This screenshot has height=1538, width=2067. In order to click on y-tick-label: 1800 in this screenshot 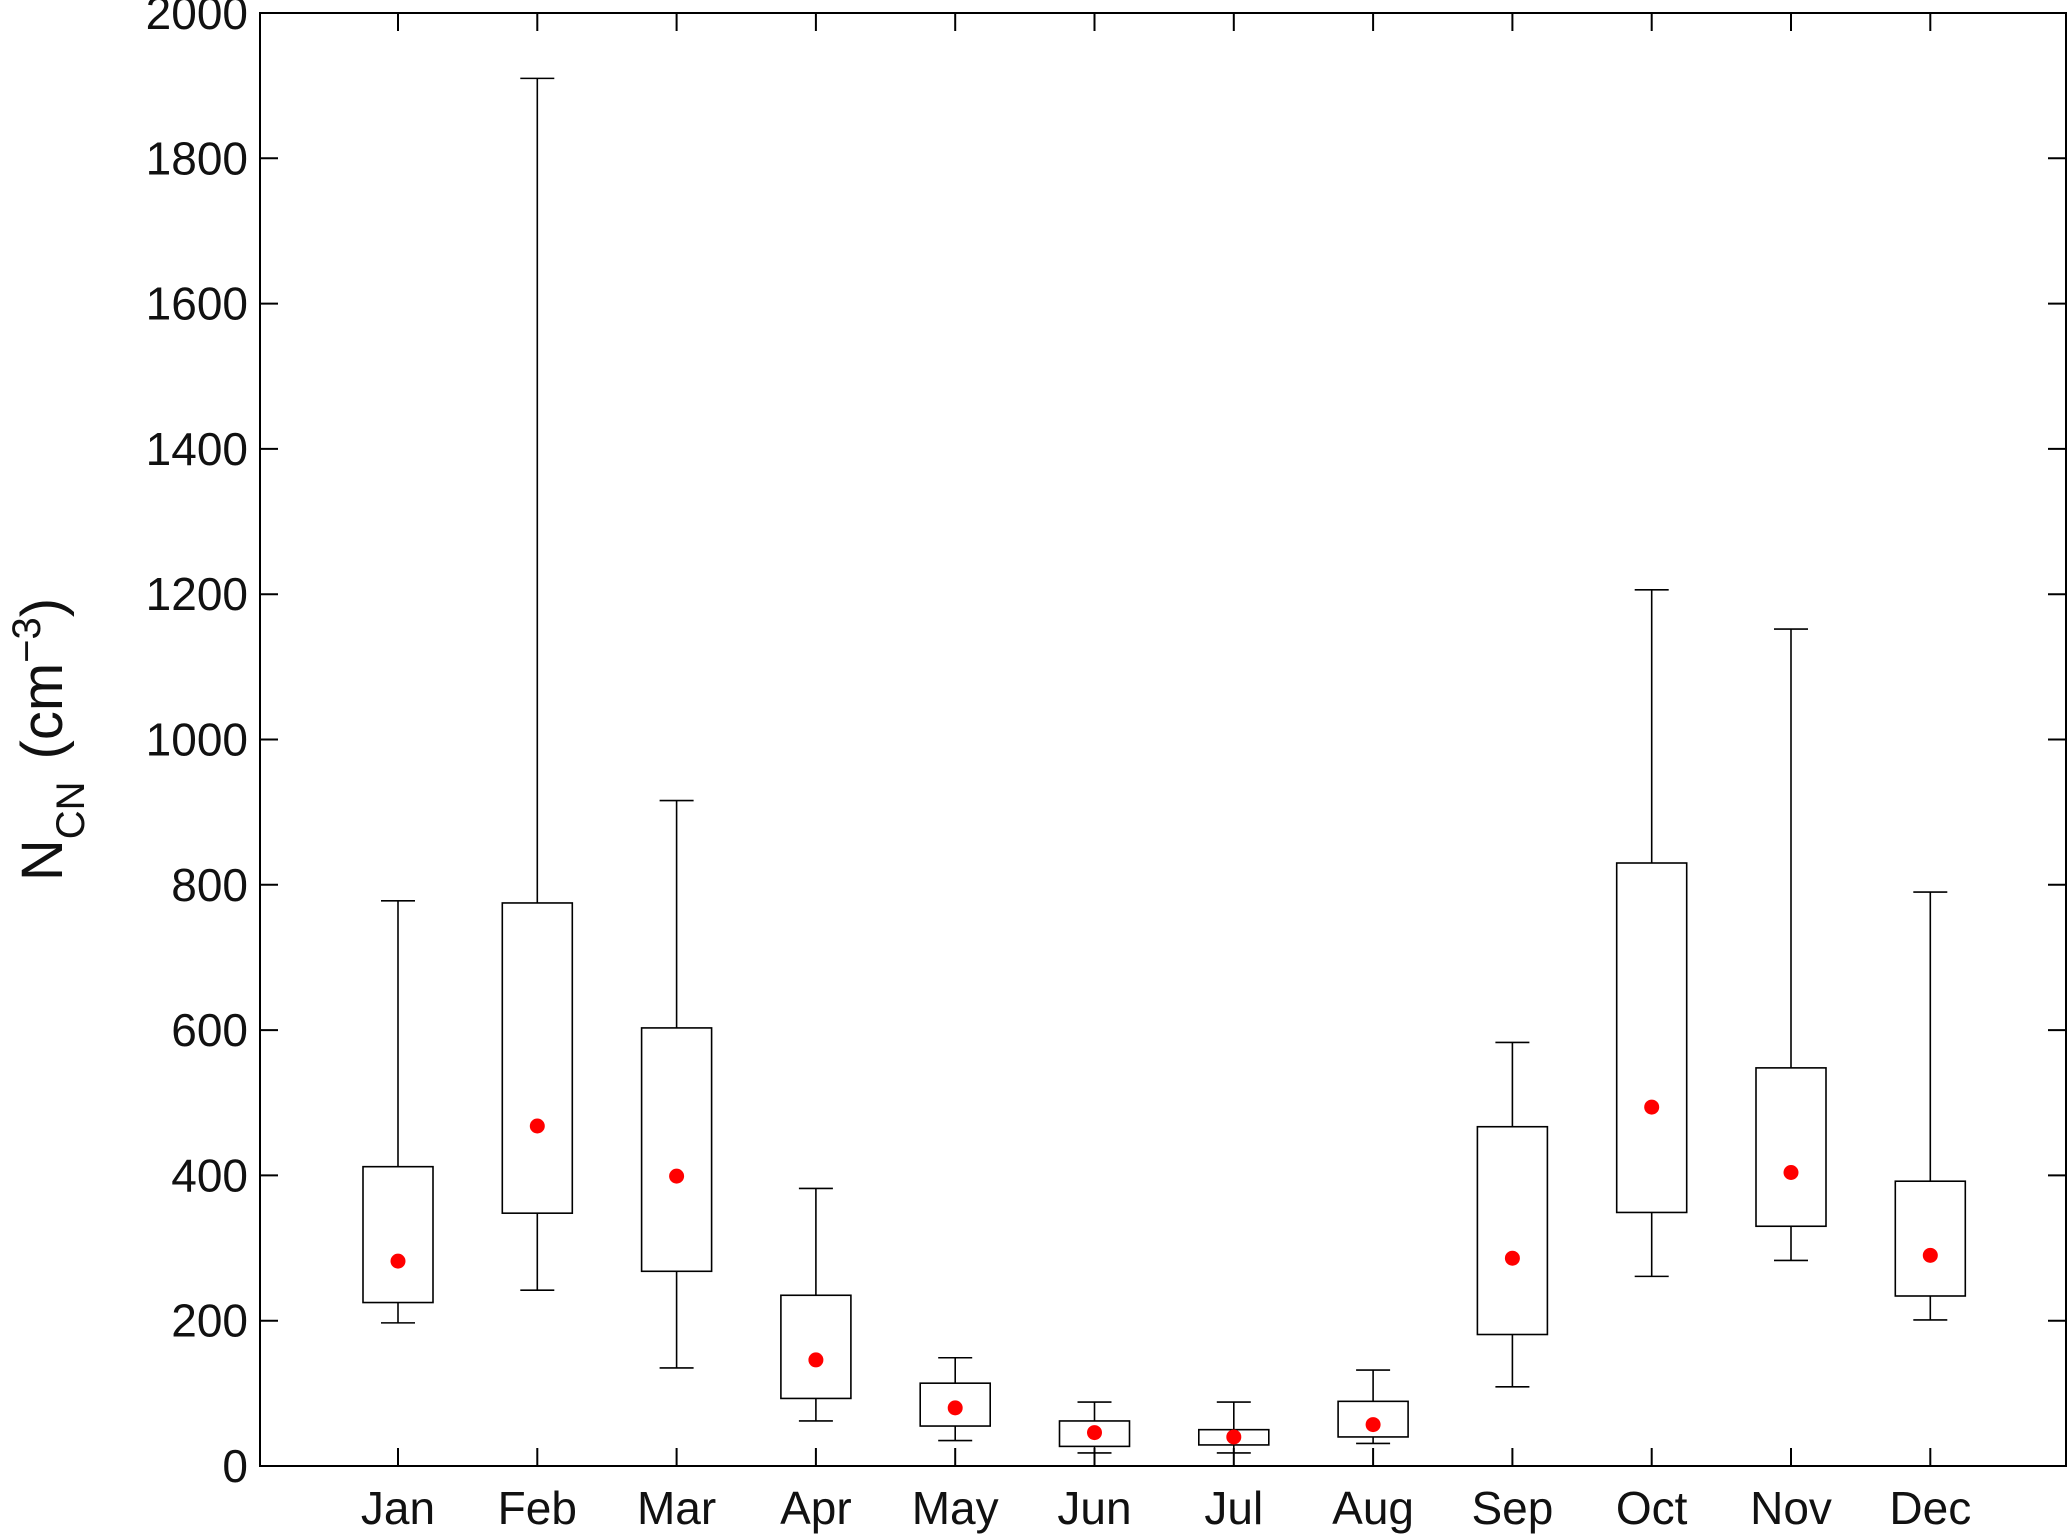, I will do `click(197, 158)`.